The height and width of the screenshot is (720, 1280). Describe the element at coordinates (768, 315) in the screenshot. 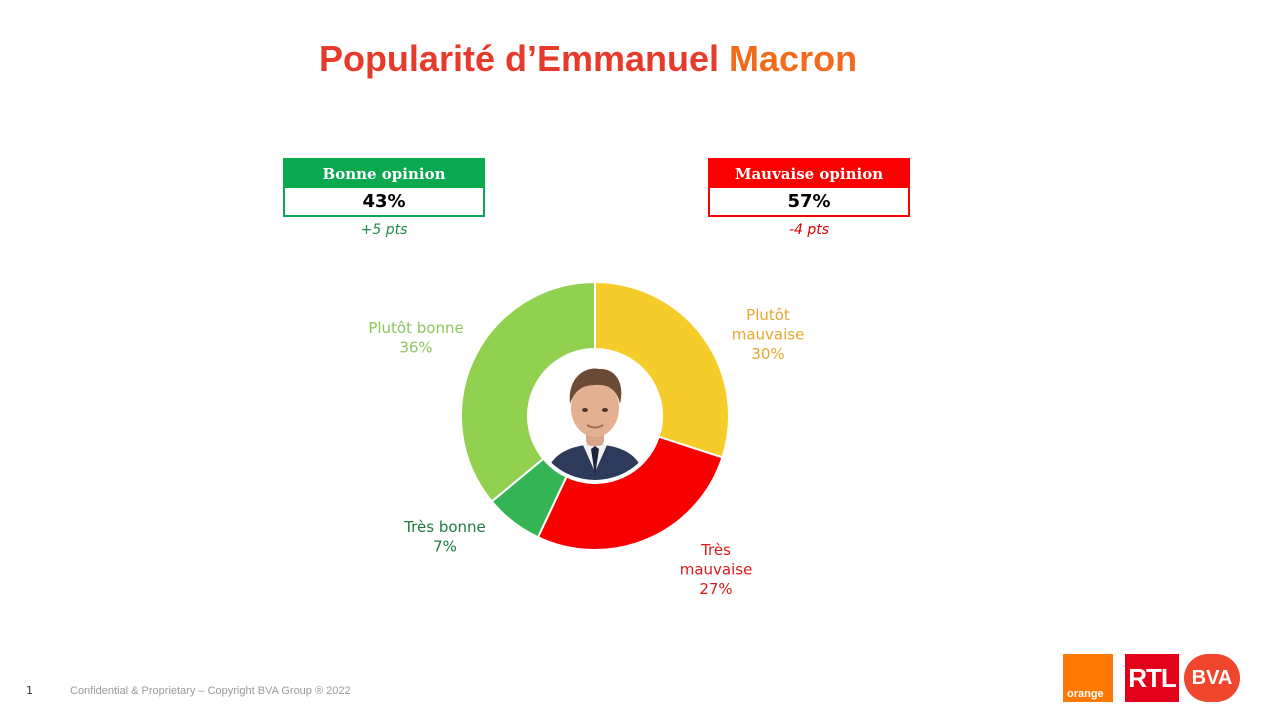

I see `slice-label-line: Plutôt` at that location.